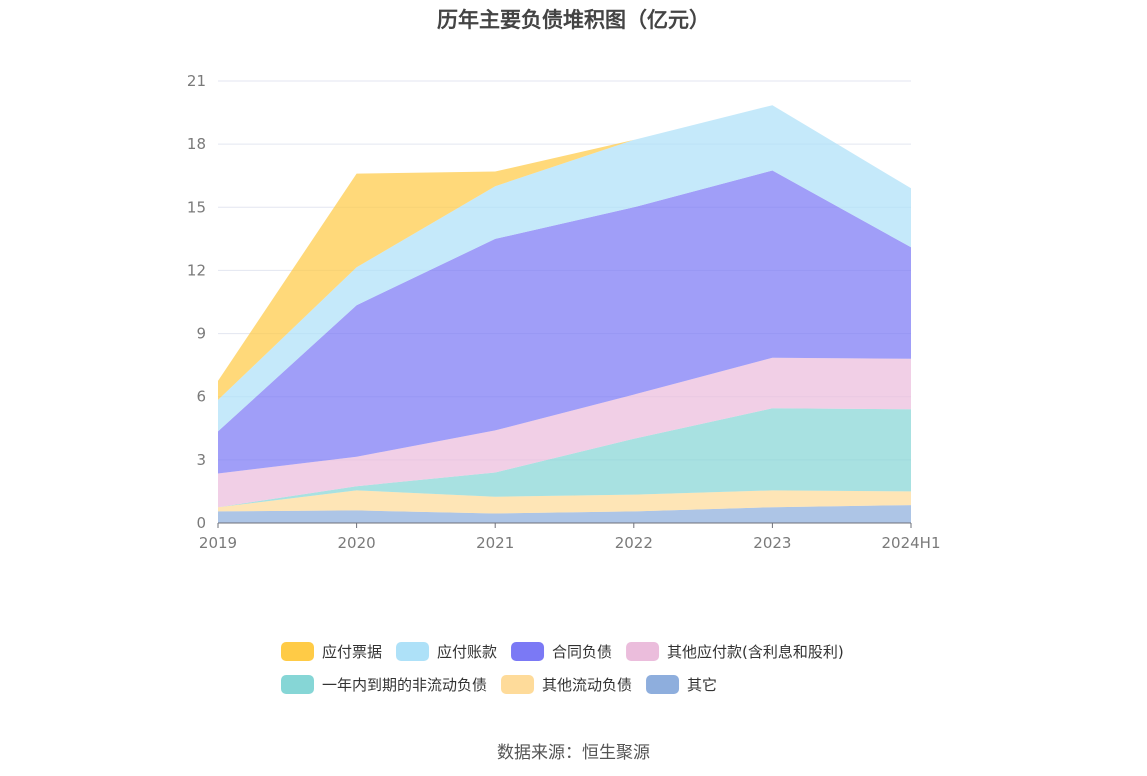 The height and width of the screenshot is (776, 1147). Describe the element at coordinates (495, 543) in the screenshot. I see `x-tick-label: 2021` at that location.